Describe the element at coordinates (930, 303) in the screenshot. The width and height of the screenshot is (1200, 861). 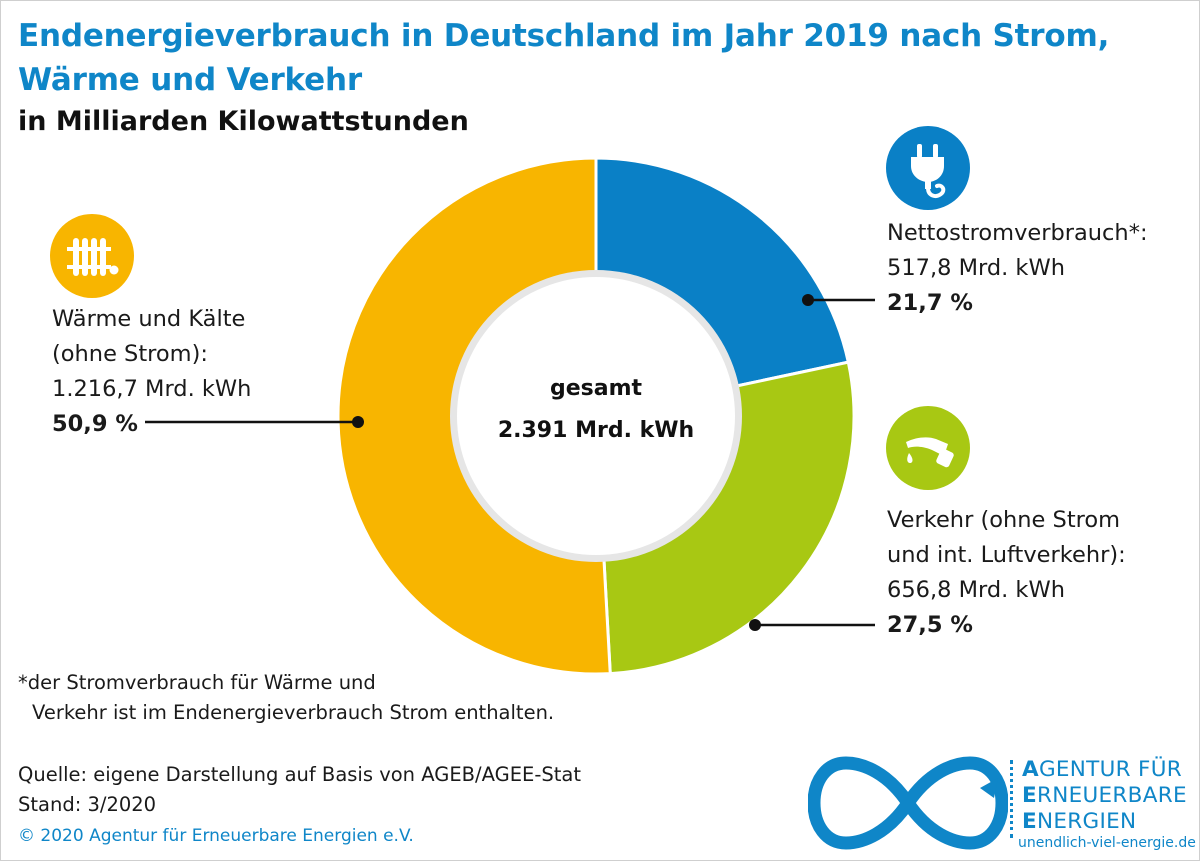
I see `label-strom-percent: 21,7 %` at that location.